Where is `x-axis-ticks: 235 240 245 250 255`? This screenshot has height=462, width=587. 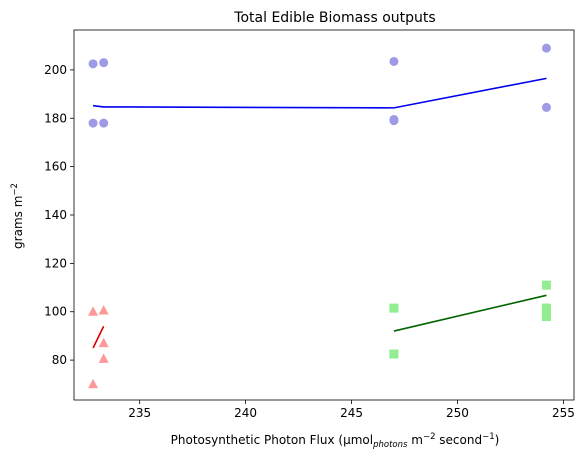 x-axis-ticks: 235 240 245 250 255 is located at coordinates (351, 410).